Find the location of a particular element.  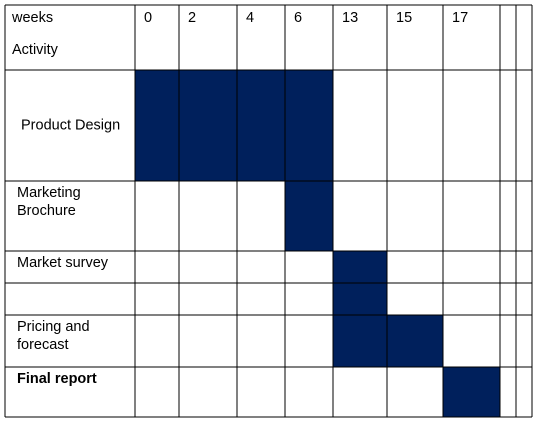

activity-header-label: Activity is located at coordinates (35, 50).